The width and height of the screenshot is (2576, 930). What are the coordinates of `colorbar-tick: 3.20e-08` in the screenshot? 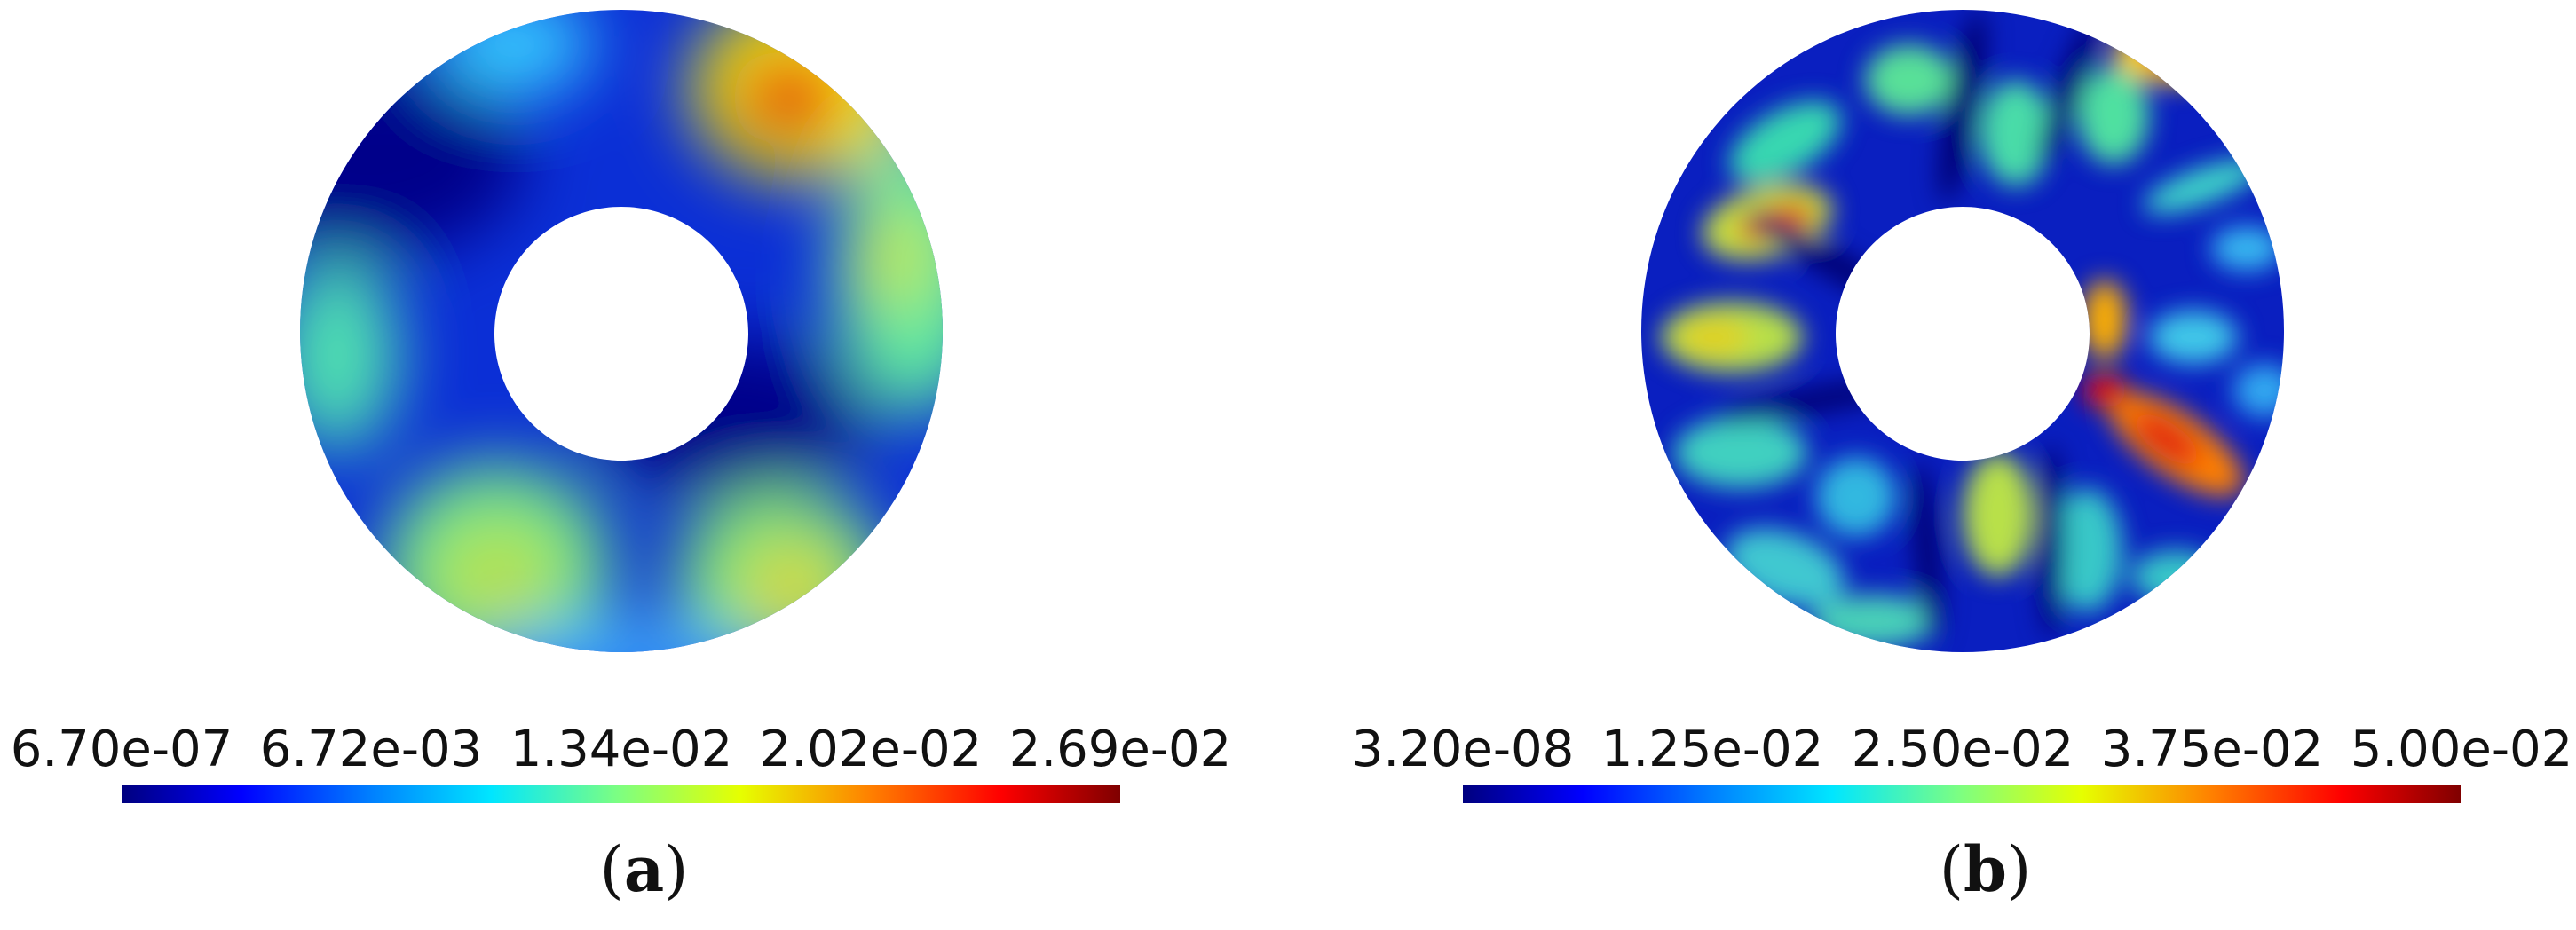 It's located at (1463, 749).